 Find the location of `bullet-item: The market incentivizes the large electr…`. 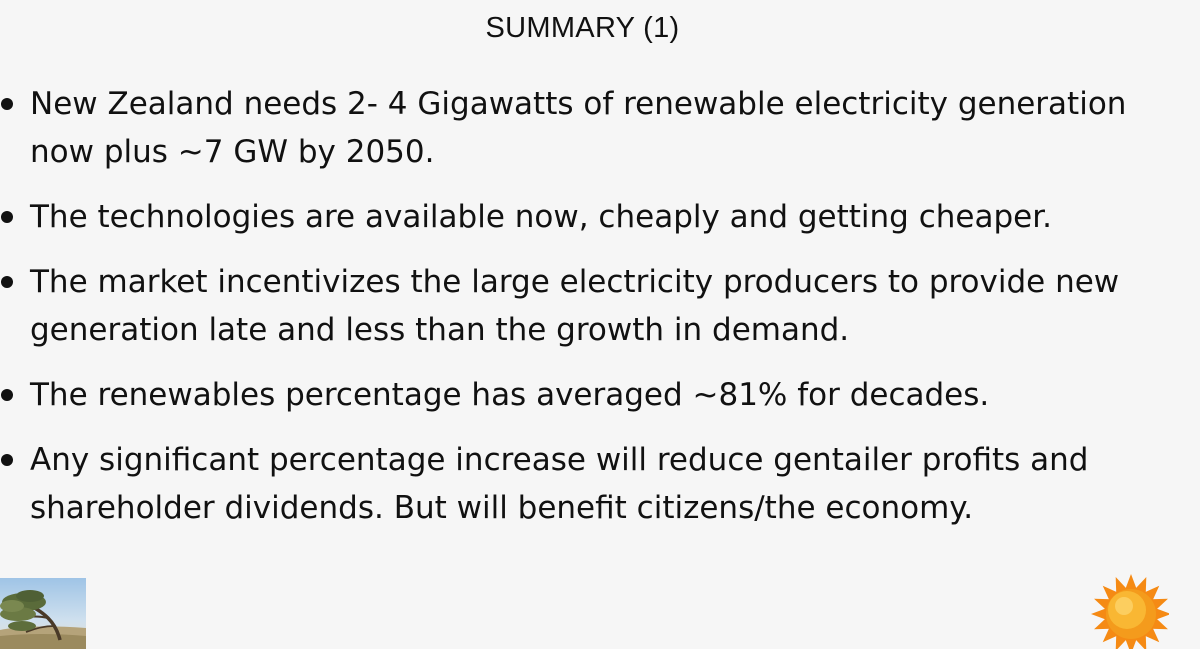

bullet-item: The market incentivizes the large electr… is located at coordinates (600, 306).